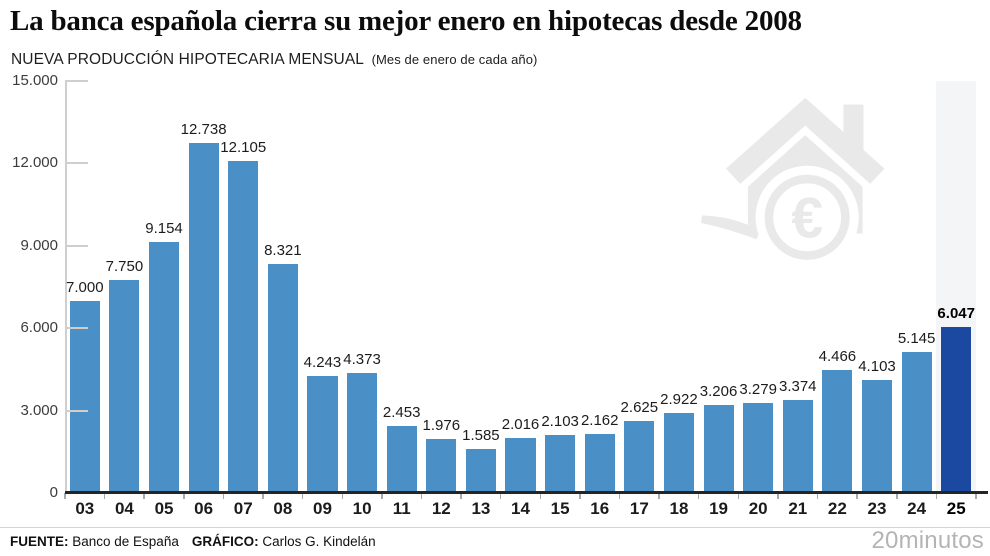  What do you see at coordinates (481, 460) in the screenshot?
I see `bar: 1.585` at bounding box center [481, 460].